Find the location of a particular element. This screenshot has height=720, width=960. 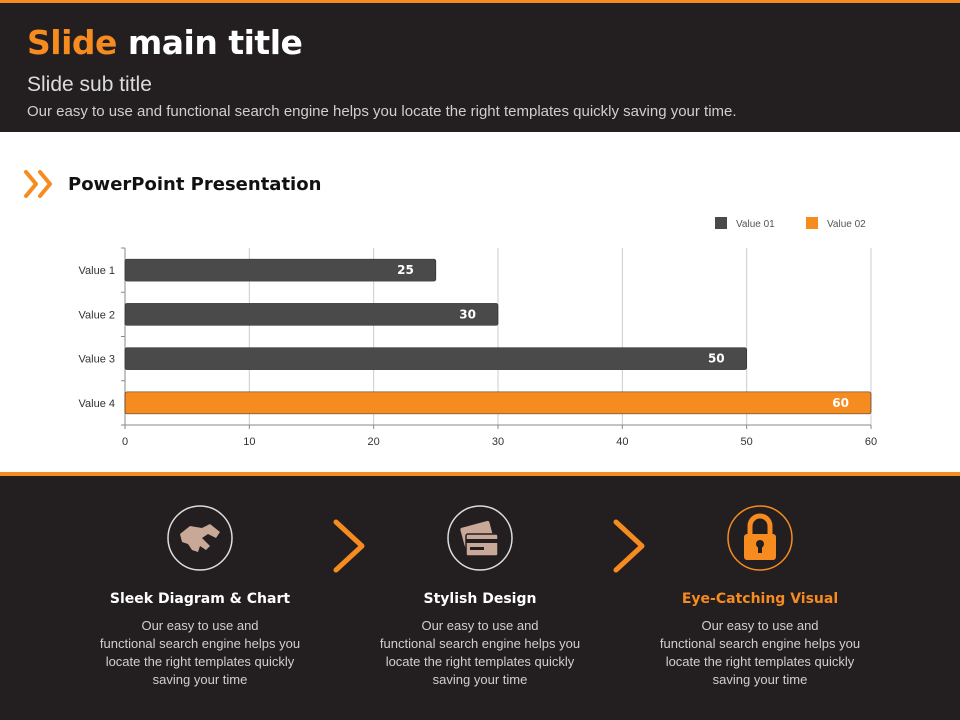

data-label: 30 is located at coordinates (467, 314).